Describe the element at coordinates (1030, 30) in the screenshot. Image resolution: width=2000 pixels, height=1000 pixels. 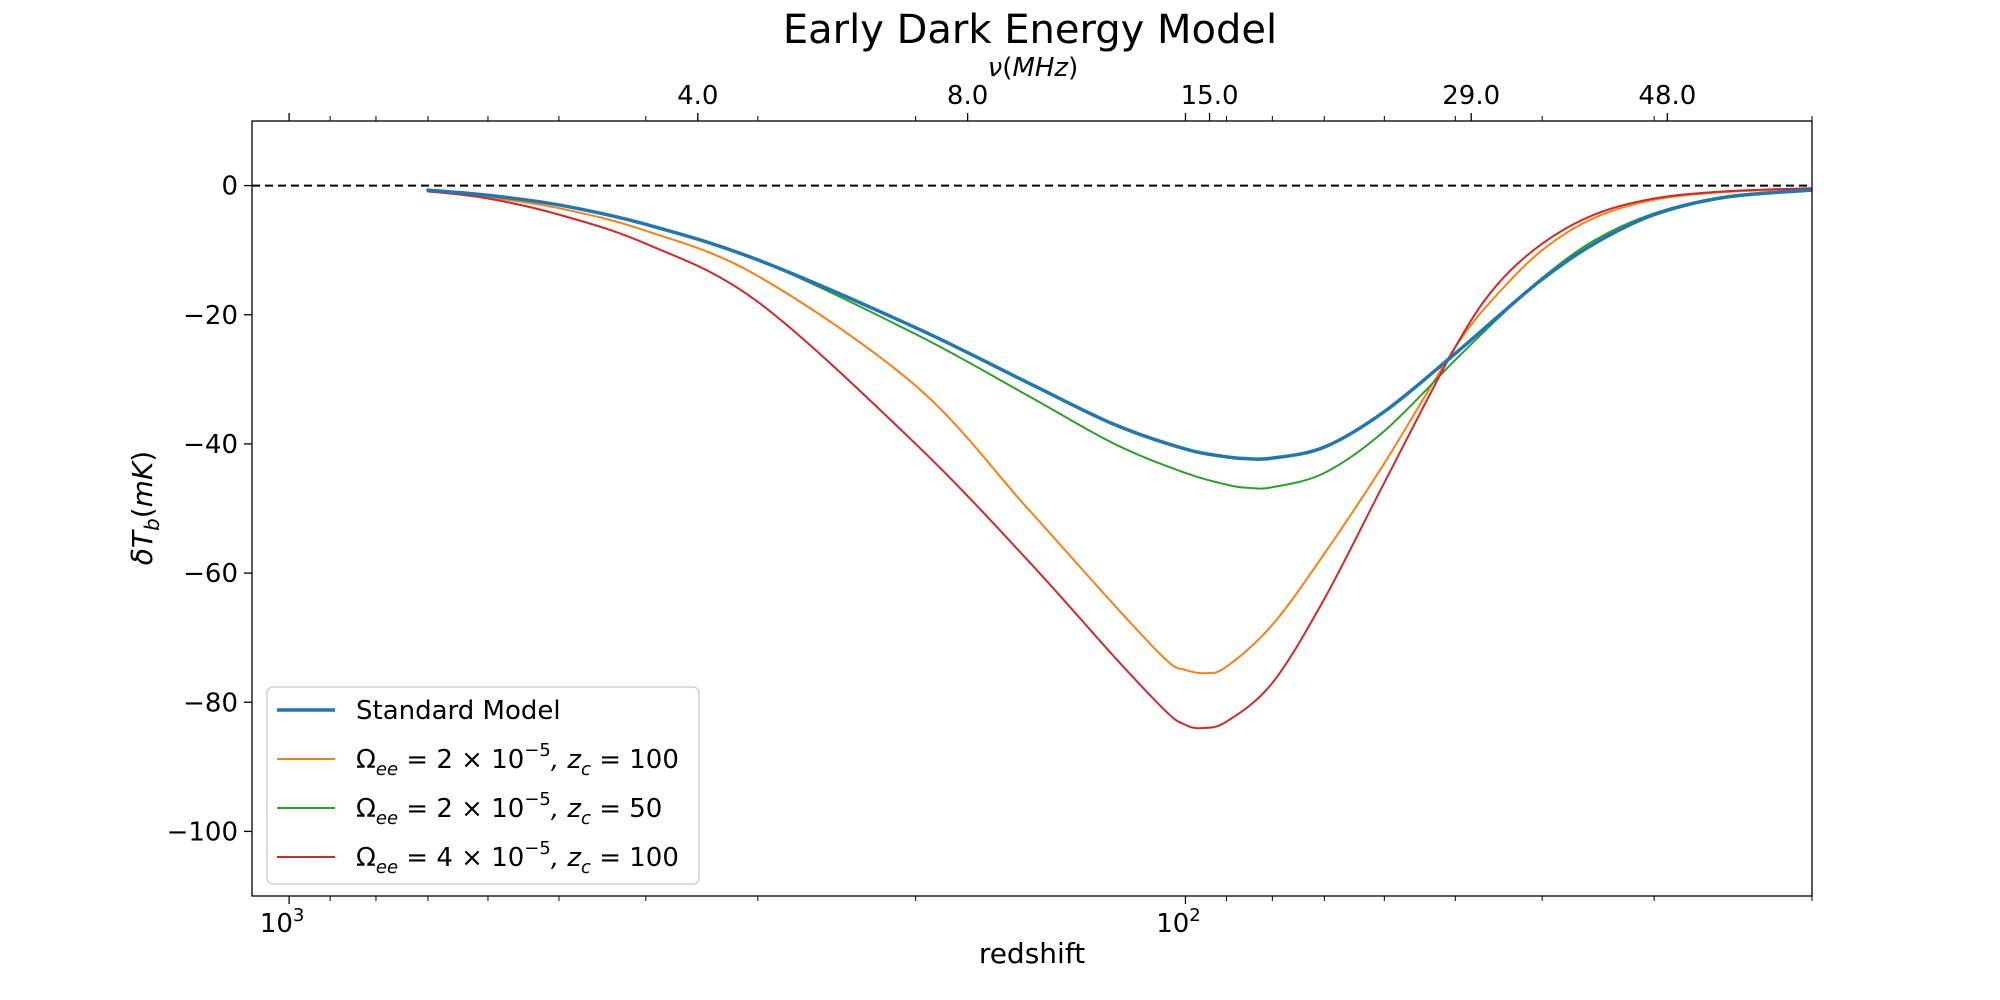
I see `chart-title: Early Dark Energy Model` at that location.